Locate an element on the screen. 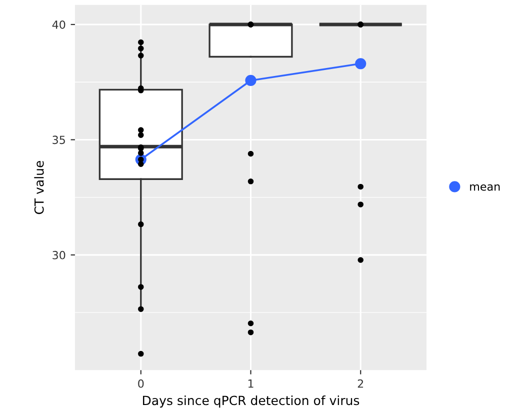 The image size is (517, 409). x-axis-title: Days since qPCR detection of virus is located at coordinates (251, 401).